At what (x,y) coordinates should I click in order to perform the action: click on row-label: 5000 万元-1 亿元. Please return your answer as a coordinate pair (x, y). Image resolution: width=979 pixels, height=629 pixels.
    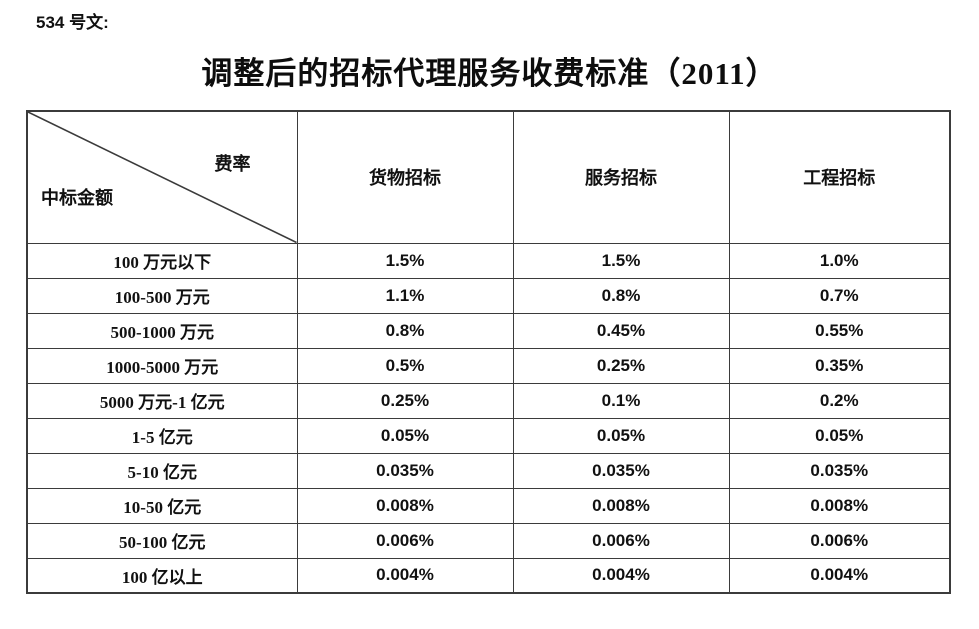
    Looking at the image, I should click on (162, 400).